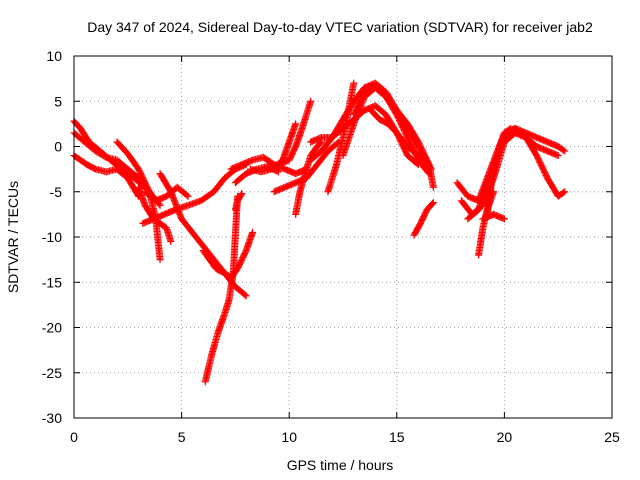 This screenshot has width=640, height=480. Describe the element at coordinates (52, 373) in the screenshot. I see `y-tick-label: -25` at that location.